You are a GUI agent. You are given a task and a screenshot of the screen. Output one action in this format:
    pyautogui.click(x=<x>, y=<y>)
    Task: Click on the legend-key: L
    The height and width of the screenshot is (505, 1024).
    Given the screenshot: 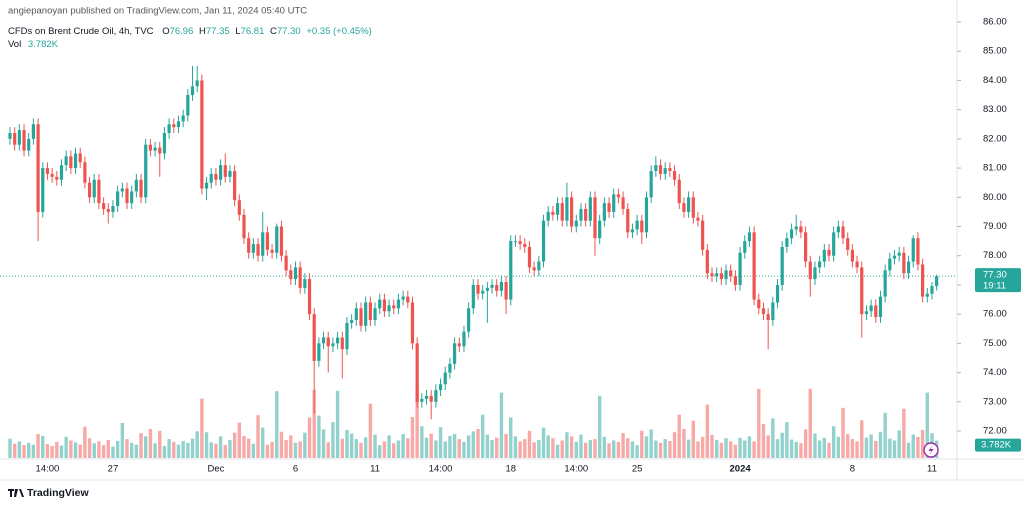 What is the action you would take?
    pyautogui.click(x=237, y=31)
    